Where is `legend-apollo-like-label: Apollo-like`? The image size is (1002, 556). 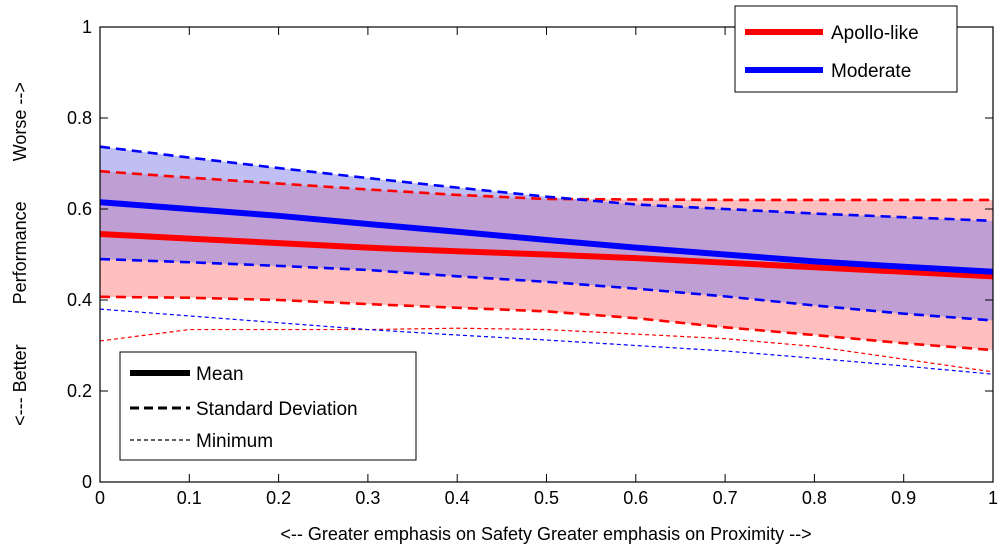
legend-apollo-like-label: Apollo-like is located at coordinates (875, 33).